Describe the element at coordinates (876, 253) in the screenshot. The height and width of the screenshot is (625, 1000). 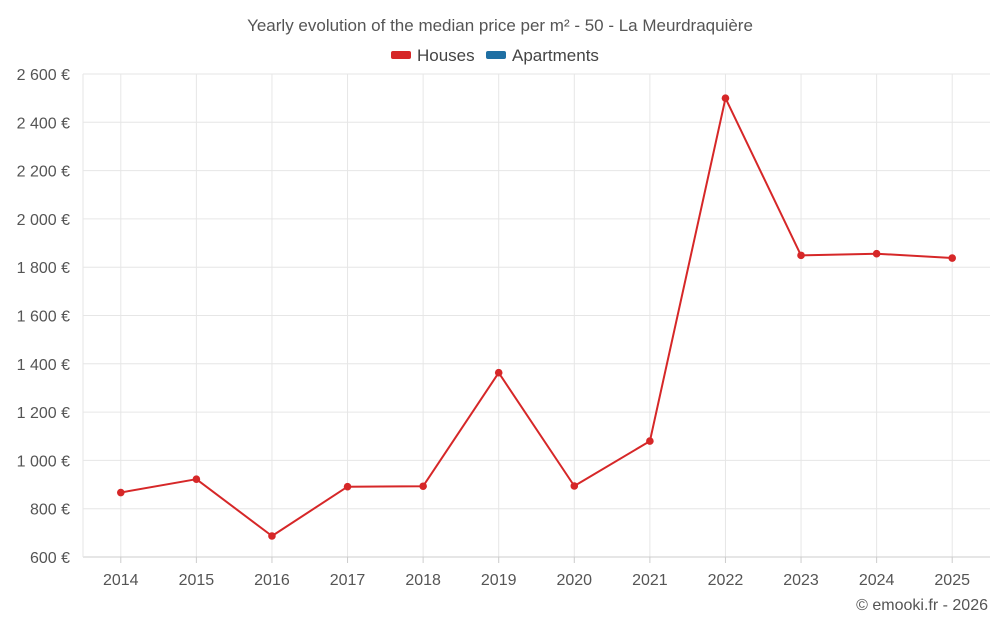
I see `data-point-houses-2024` at that location.